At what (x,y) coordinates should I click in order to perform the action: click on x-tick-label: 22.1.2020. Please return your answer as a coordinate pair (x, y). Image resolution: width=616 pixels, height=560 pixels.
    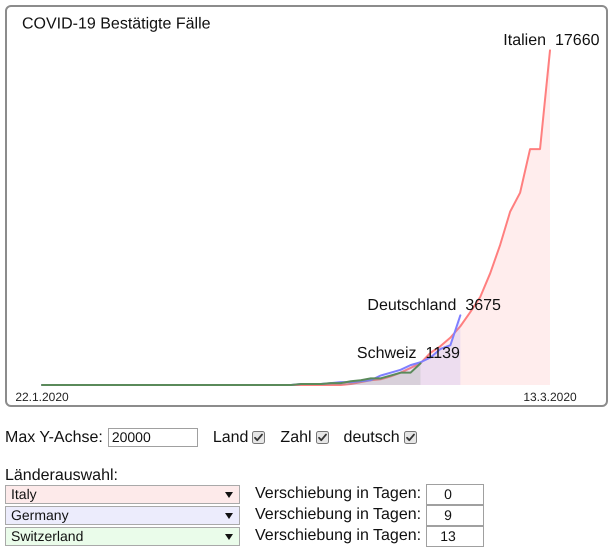
    Looking at the image, I should click on (42, 397).